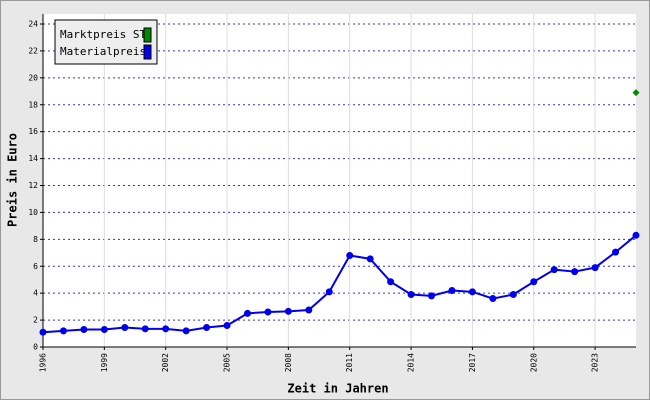 The image size is (650, 400). What do you see at coordinates (103, 51) in the screenshot?
I see `legend-label: Materialpreis` at bounding box center [103, 51].